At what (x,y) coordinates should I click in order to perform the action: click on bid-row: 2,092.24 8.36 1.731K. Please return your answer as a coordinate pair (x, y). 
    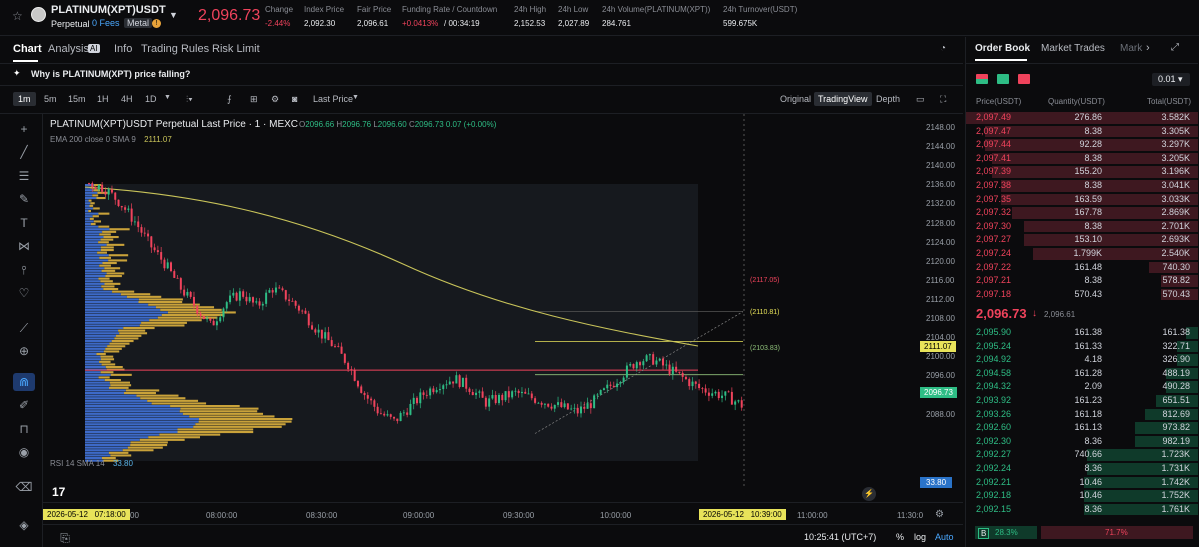
    Looking at the image, I should click on (1082, 469).